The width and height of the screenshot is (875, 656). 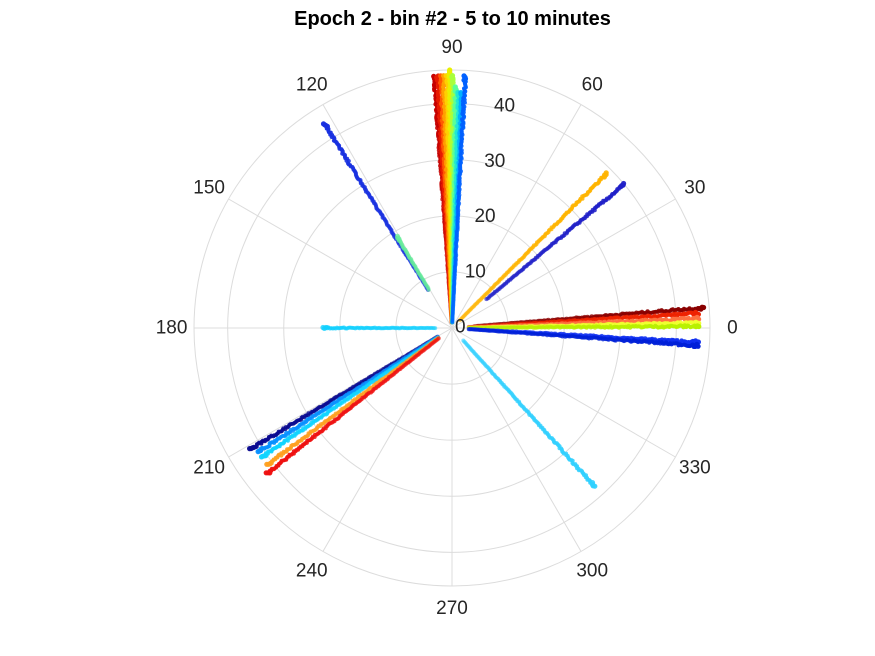 I want to click on theta-tick-label: 90, so click(x=451, y=47).